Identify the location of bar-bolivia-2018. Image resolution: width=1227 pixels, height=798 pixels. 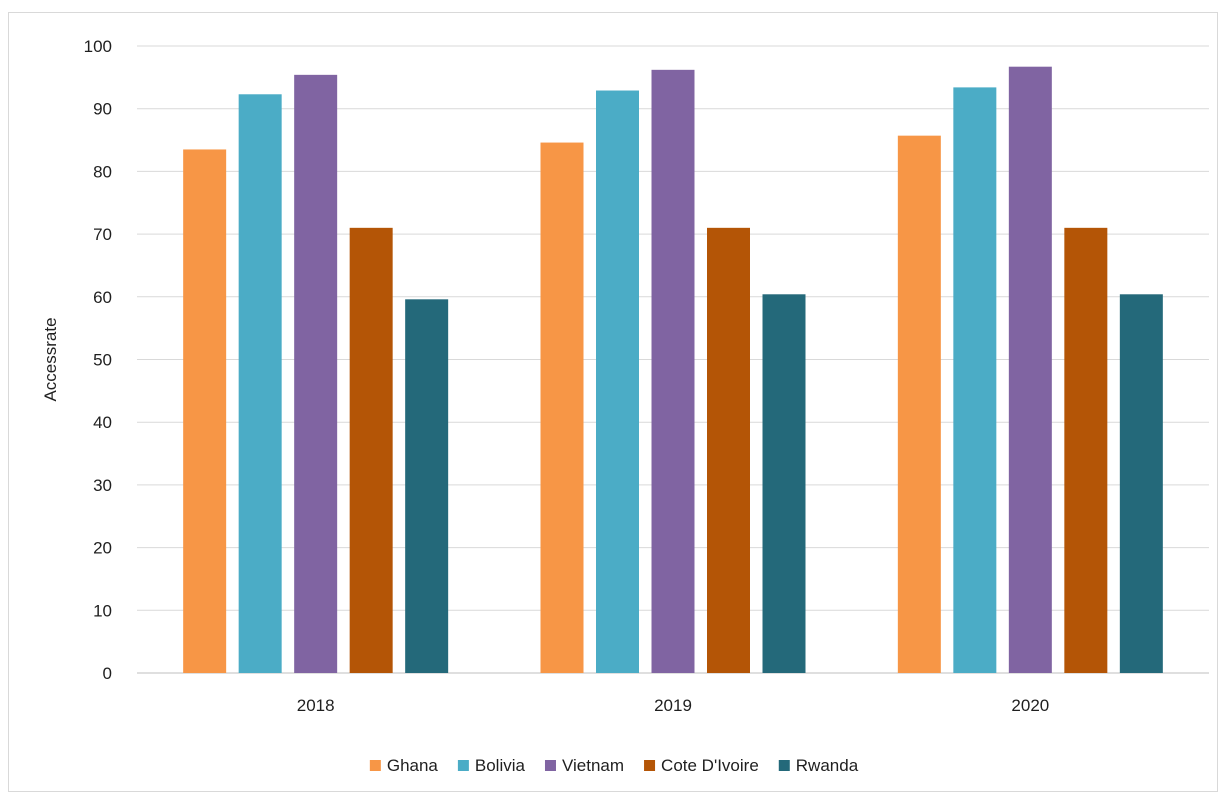
(260, 384).